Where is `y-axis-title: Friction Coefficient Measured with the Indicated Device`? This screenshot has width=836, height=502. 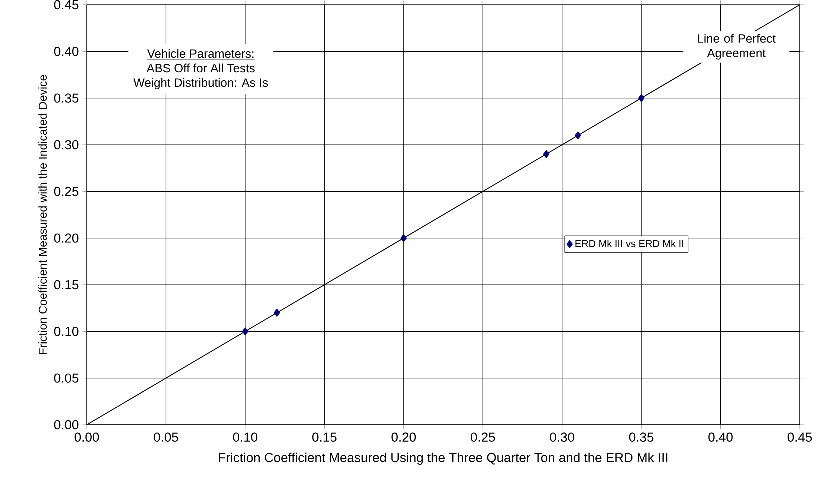 y-axis-title: Friction Coefficient Measured with the Indicated Device is located at coordinates (43, 214).